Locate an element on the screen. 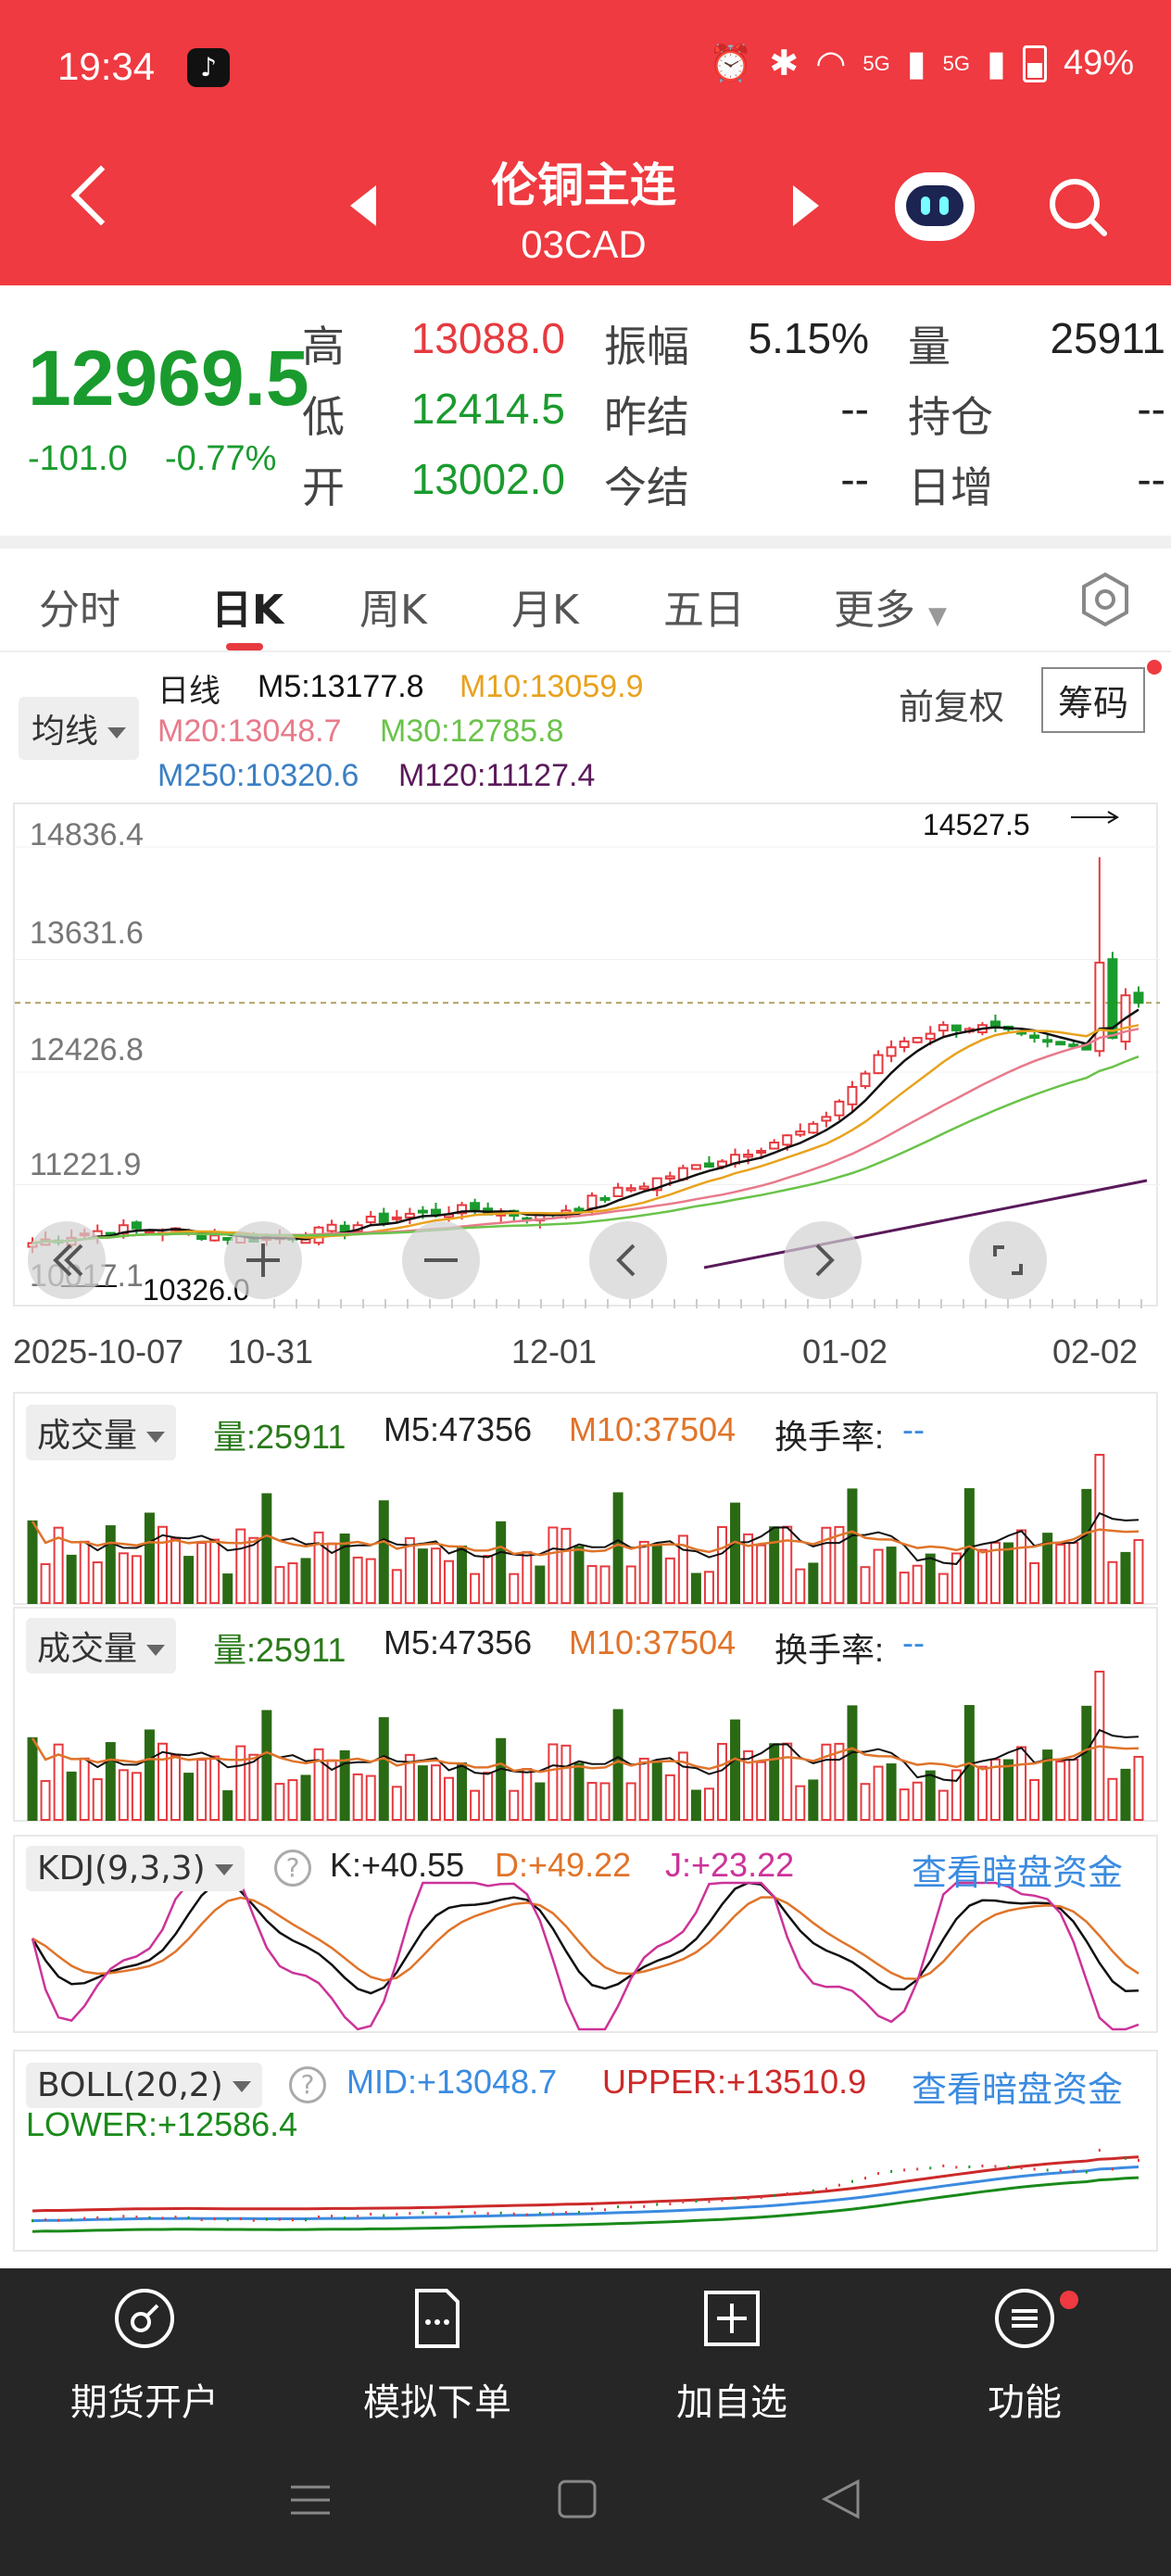 This screenshot has height=2576, width=1171. menu-circle-icon is located at coordinates (1024, 2318).